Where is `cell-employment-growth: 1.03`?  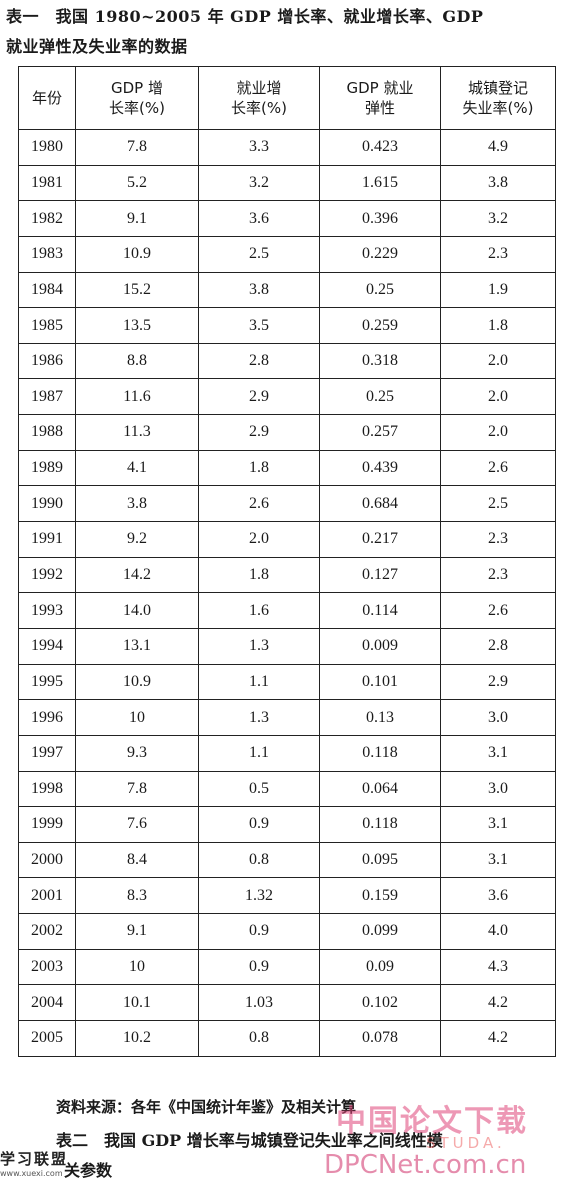
cell-employment-growth: 1.03 is located at coordinates (259, 1003).